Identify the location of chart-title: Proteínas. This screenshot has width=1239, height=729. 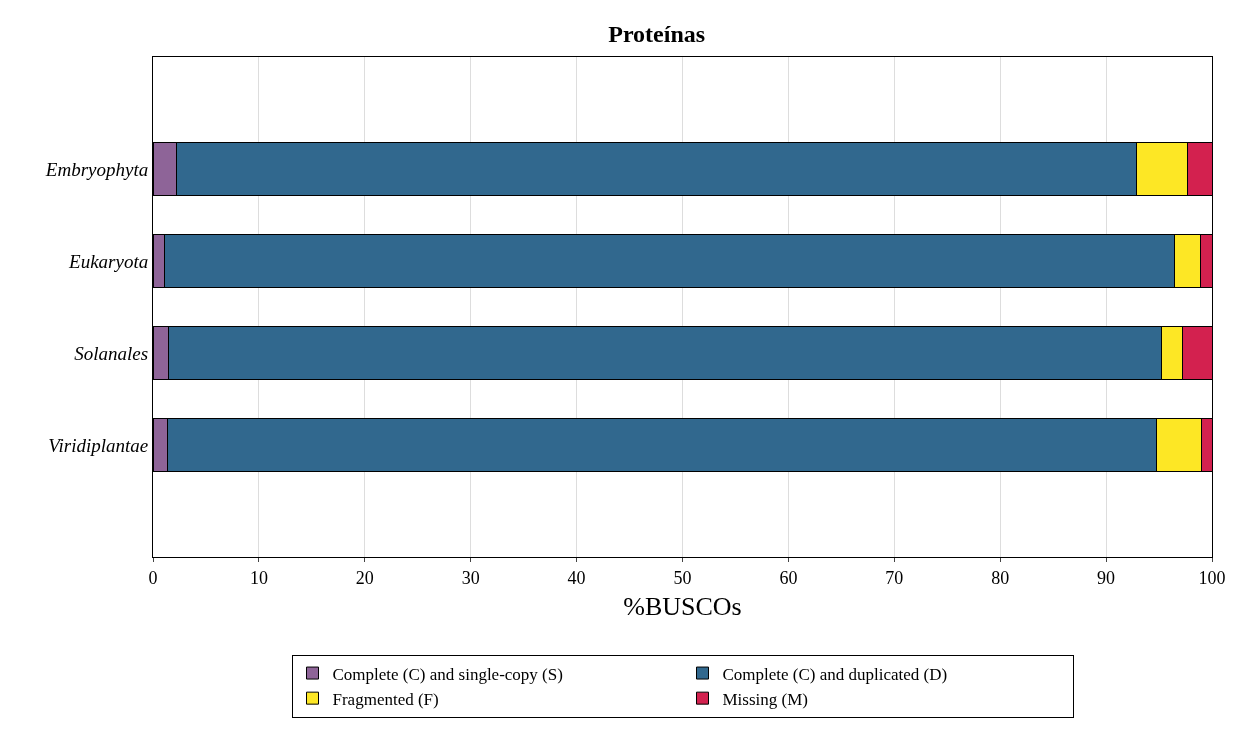
(657, 34).